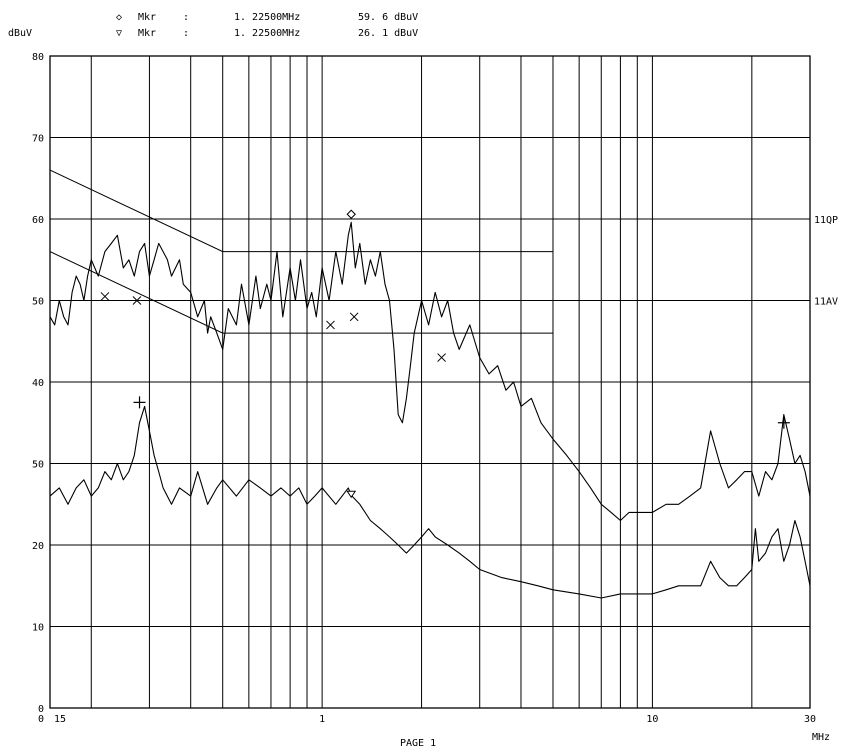 This screenshot has height=752, width=854. What do you see at coordinates (38, 220) in the screenshot?
I see `y-tick-label: 60` at bounding box center [38, 220].